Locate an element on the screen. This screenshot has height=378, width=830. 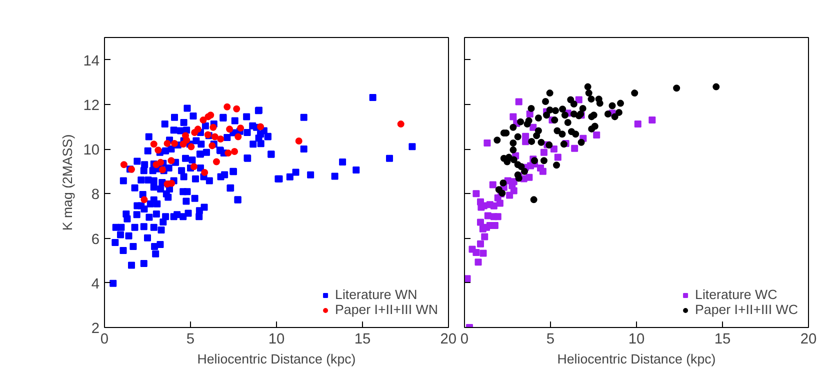
legend-label: Literature WC is located at coordinates (736, 294).